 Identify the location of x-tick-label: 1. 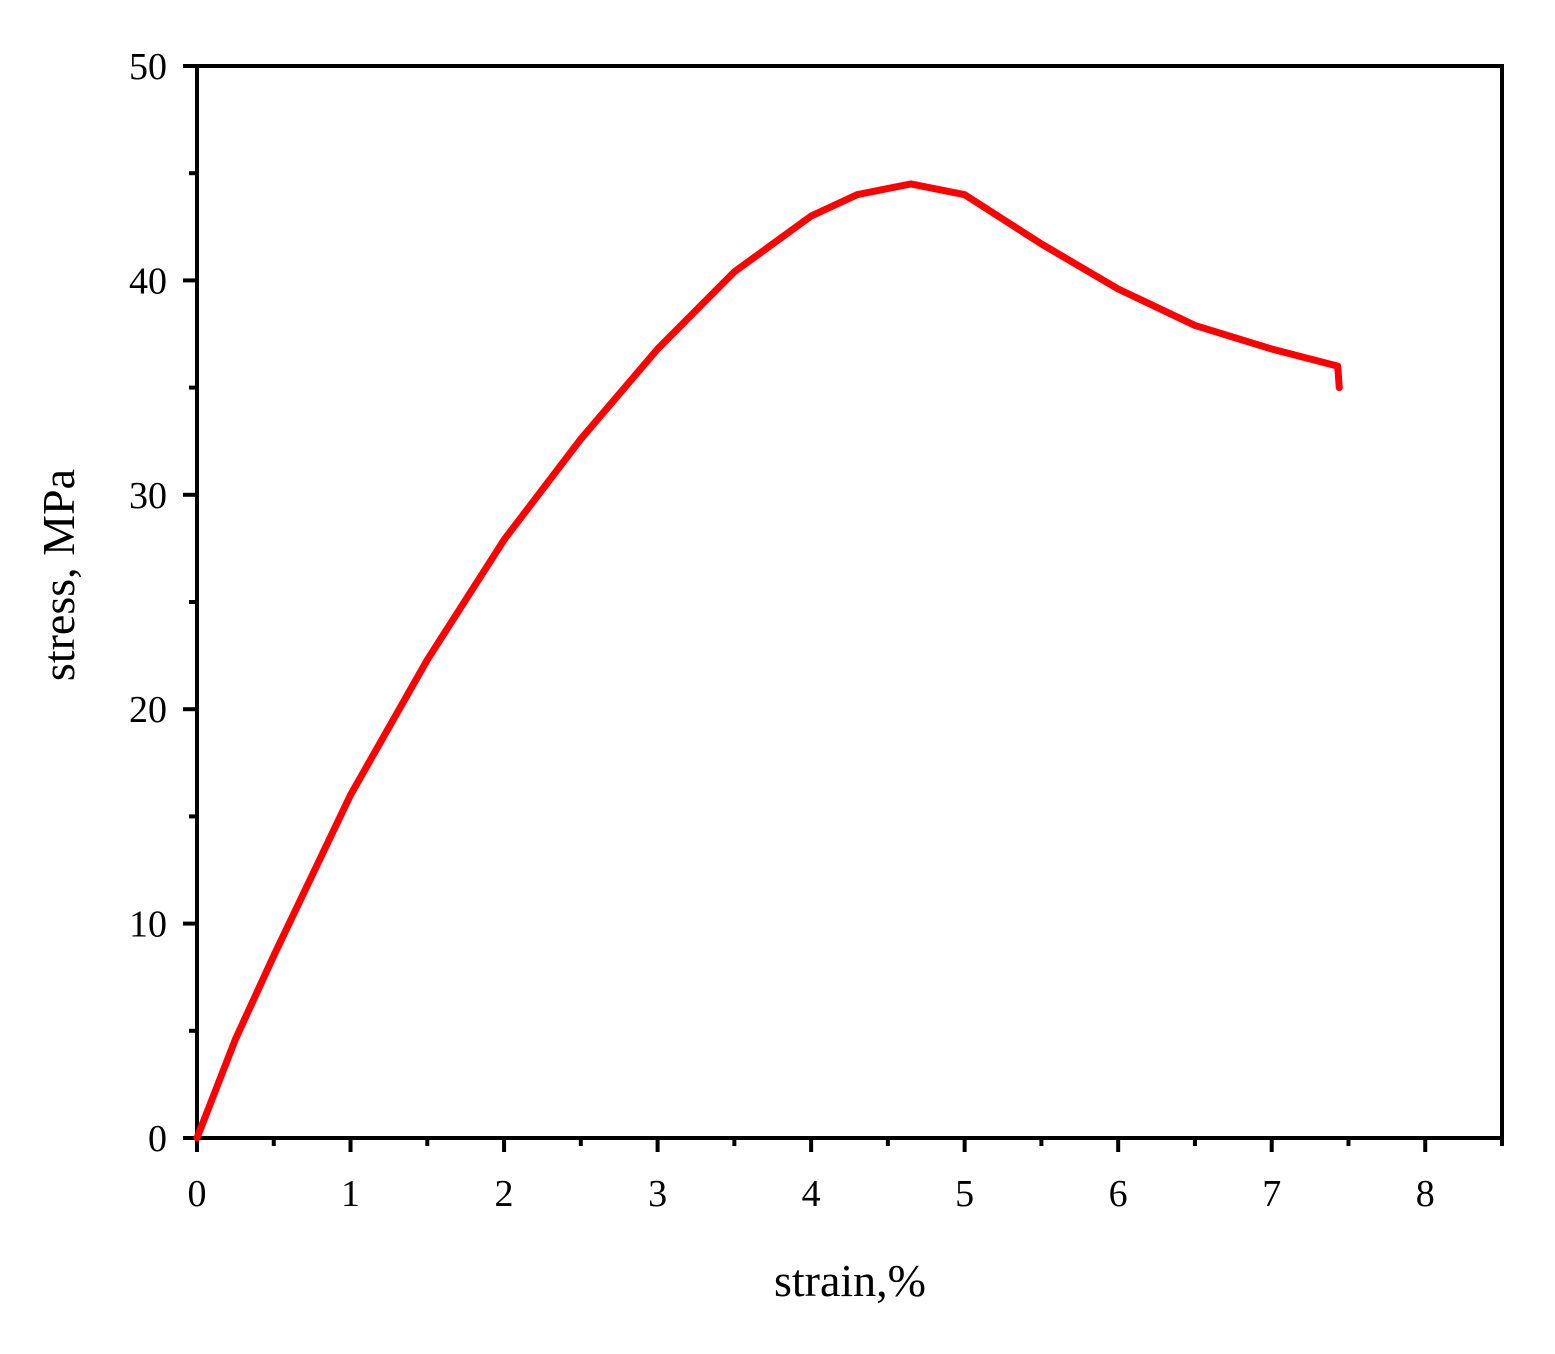
(350, 1194).